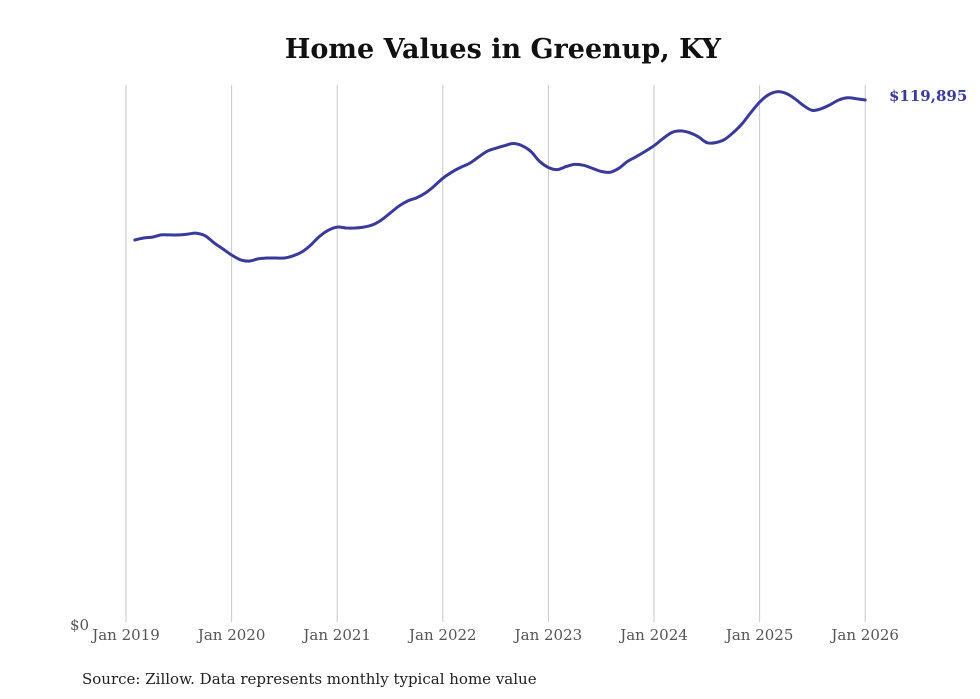 The height and width of the screenshot is (699, 980). Describe the element at coordinates (231, 635) in the screenshot. I see `x-tick-label: Jan 2020` at that location.